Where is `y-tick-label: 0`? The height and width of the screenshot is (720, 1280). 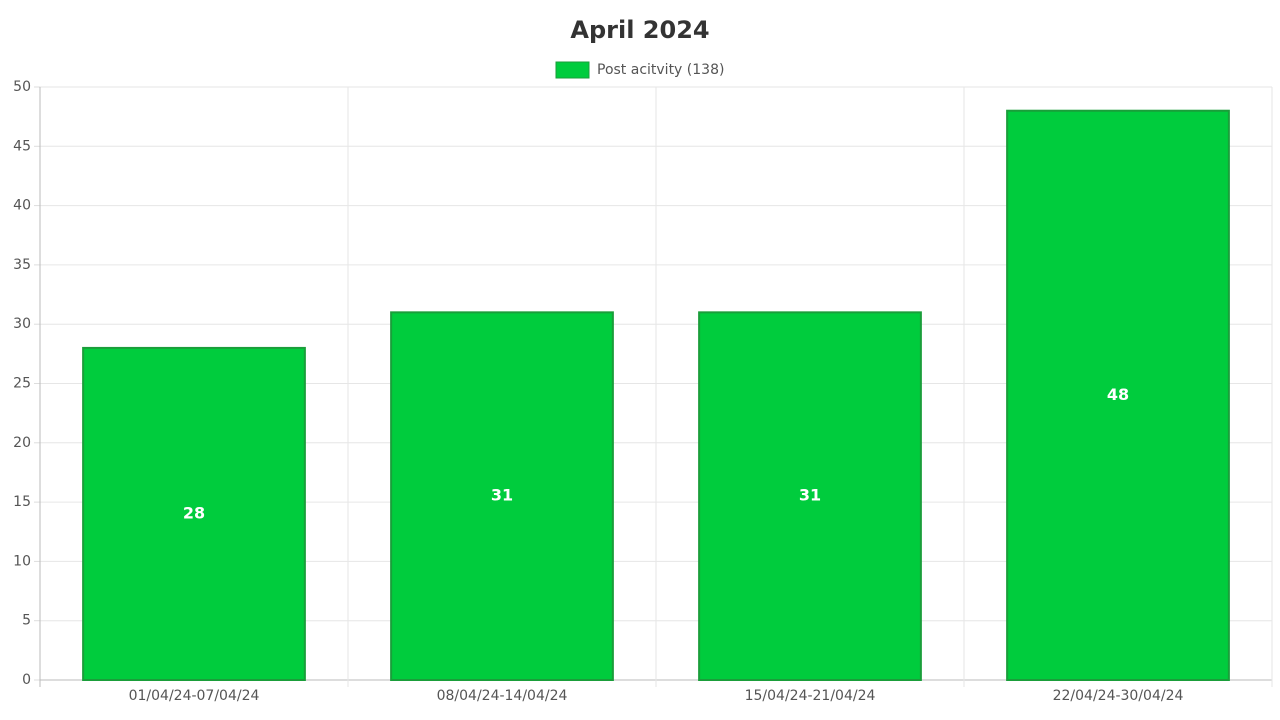 y-tick-label: 0 is located at coordinates (26, 680).